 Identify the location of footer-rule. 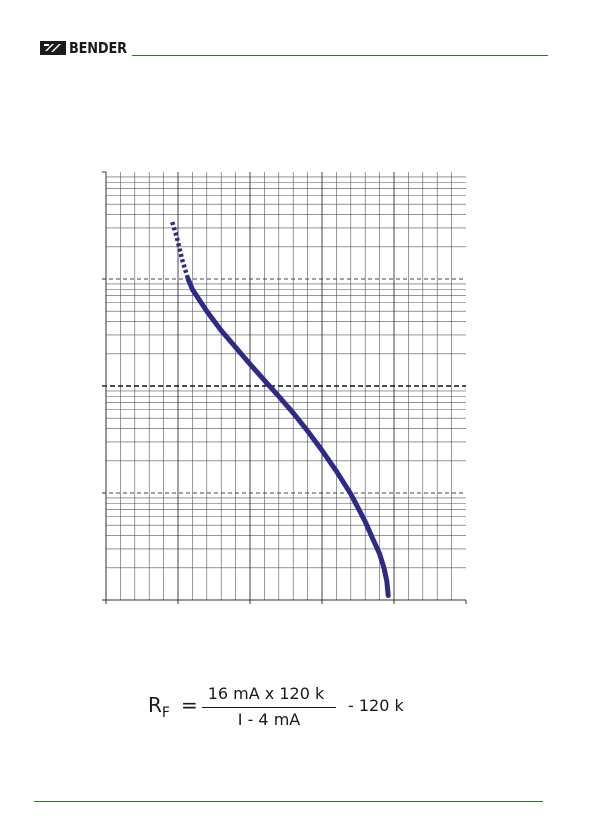
(288, 801).